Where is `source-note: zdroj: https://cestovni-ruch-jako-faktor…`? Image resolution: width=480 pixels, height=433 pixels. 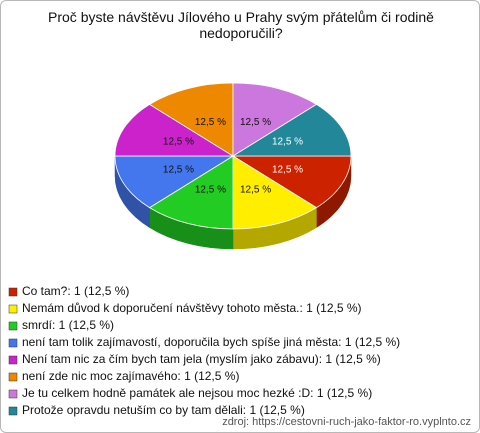 source-note: zdroj: https://cestovni-ruch-jako-faktor… is located at coordinates (346, 422).